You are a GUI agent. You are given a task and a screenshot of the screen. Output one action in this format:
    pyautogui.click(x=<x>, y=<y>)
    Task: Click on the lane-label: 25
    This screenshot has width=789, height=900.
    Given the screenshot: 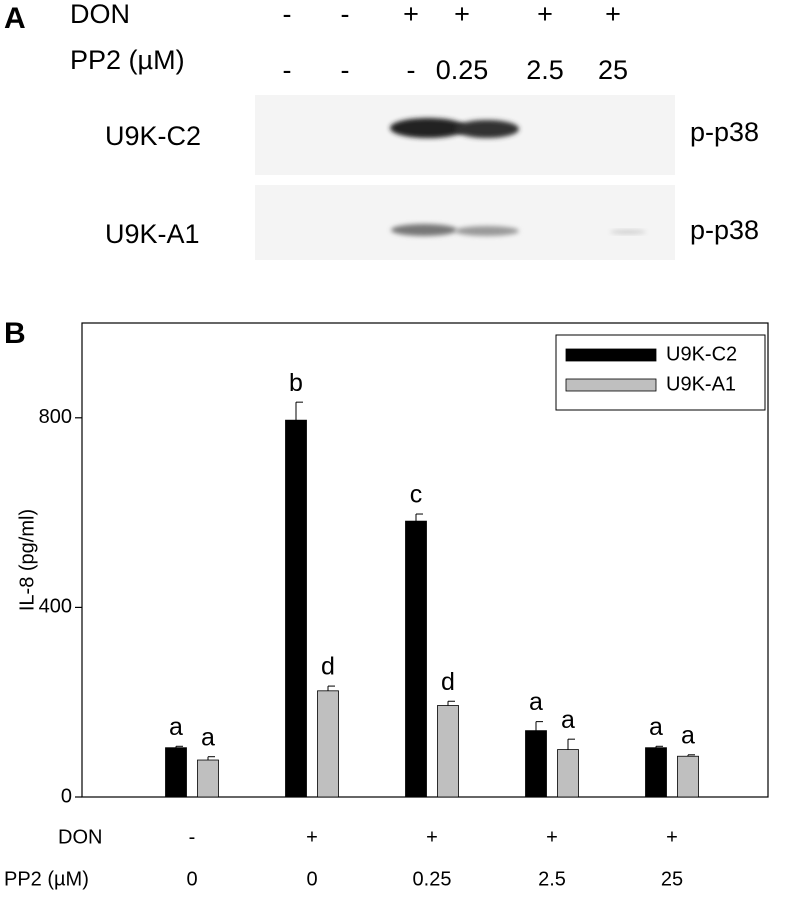 What is the action you would take?
    pyautogui.click(x=613, y=70)
    